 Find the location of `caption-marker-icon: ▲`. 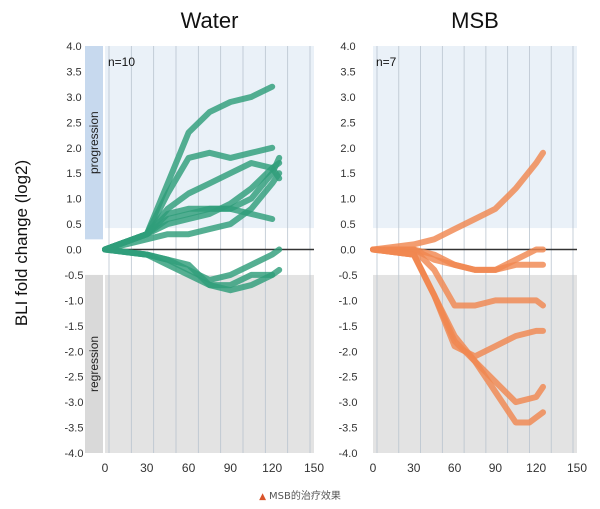

caption-marker-icon: ▲ is located at coordinates (263, 497).